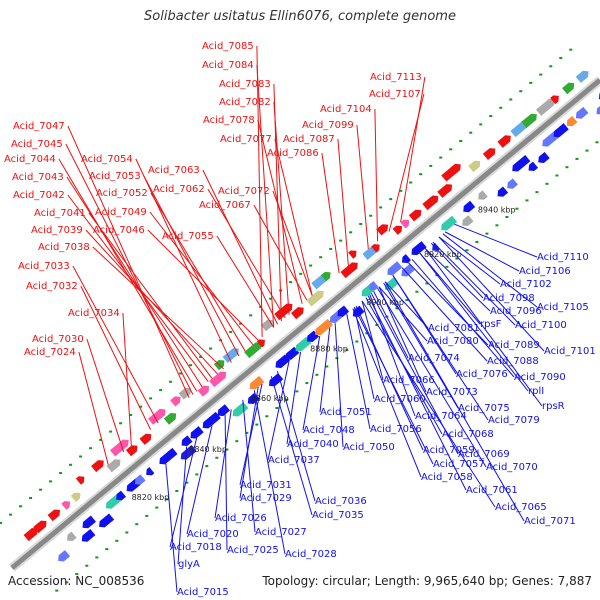  Describe the element at coordinates (468, 434) in the screenshot. I see `reverse-gene-label: Acid_7068` at that location.